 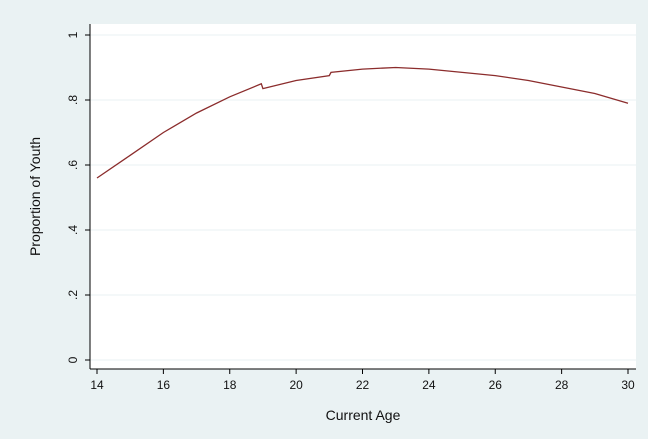 What do you see at coordinates (35, 196) in the screenshot?
I see `y-axis-title: Proportion of Youth` at bounding box center [35, 196].